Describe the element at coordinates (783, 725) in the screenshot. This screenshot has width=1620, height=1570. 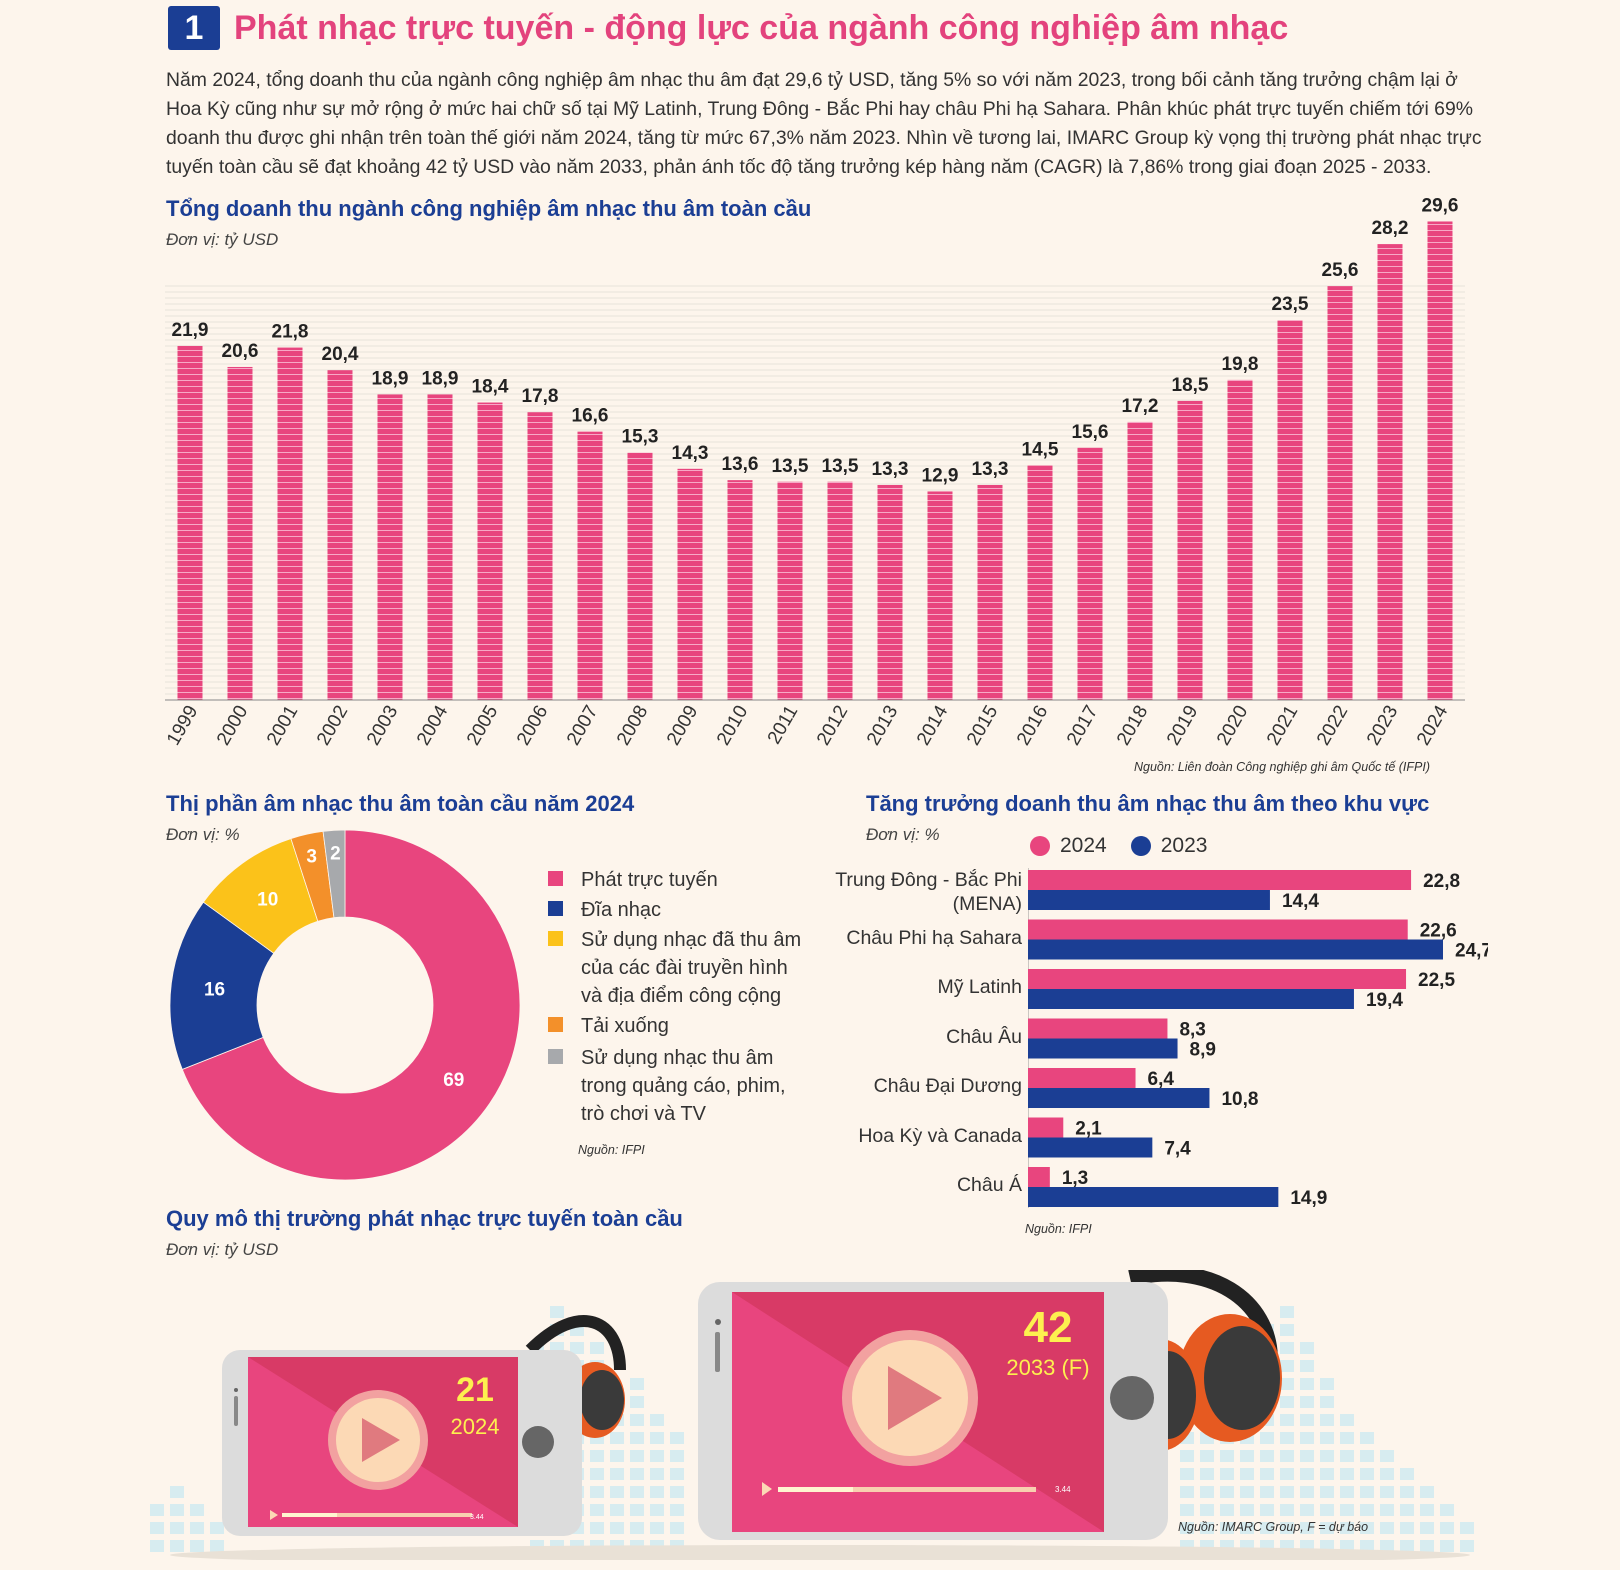
I see `x-tick-label: 2011` at that location.